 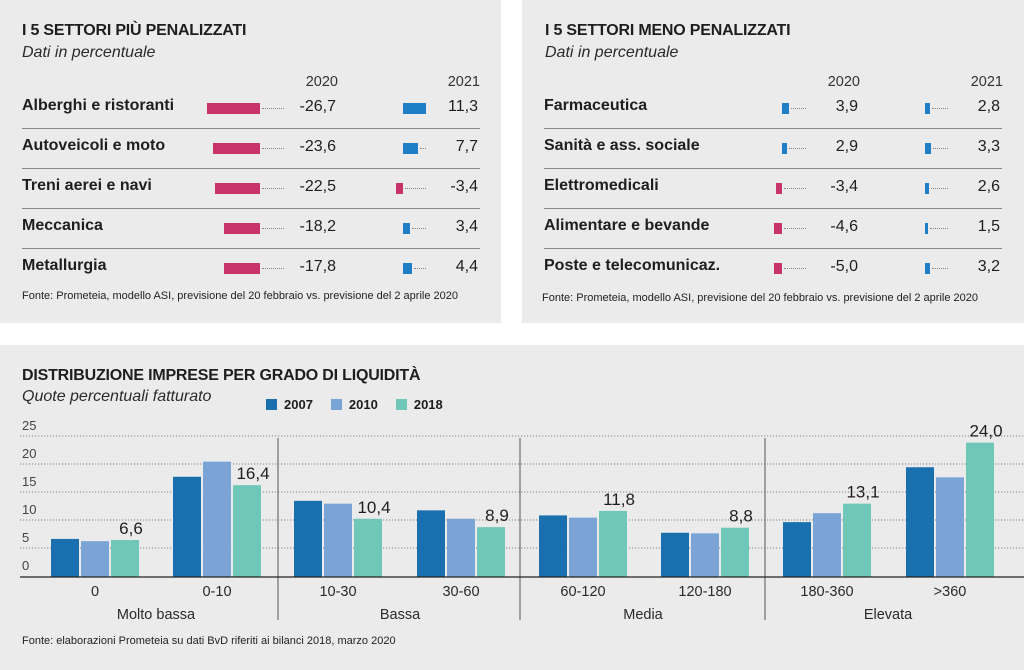 What do you see at coordinates (317, 106) in the screenshot?
I see `value-2020: -26,7` at bounding box center [317, 106].